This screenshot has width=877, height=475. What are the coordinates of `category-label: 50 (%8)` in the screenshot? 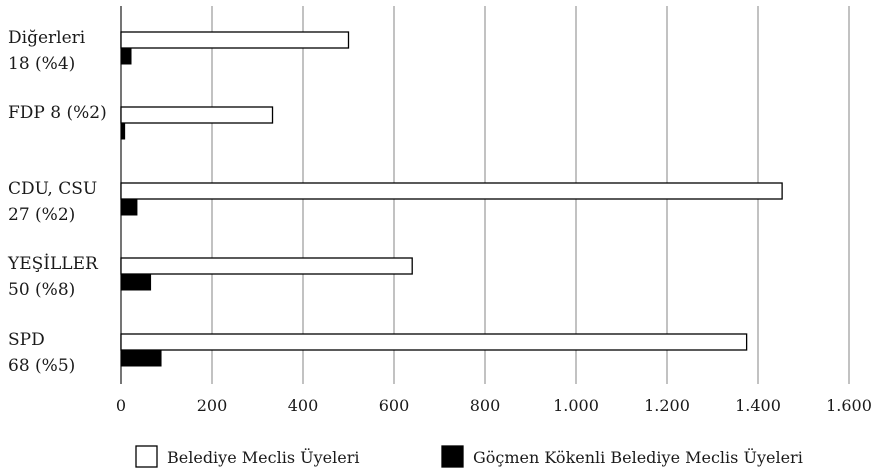 It's located at (41, 290).